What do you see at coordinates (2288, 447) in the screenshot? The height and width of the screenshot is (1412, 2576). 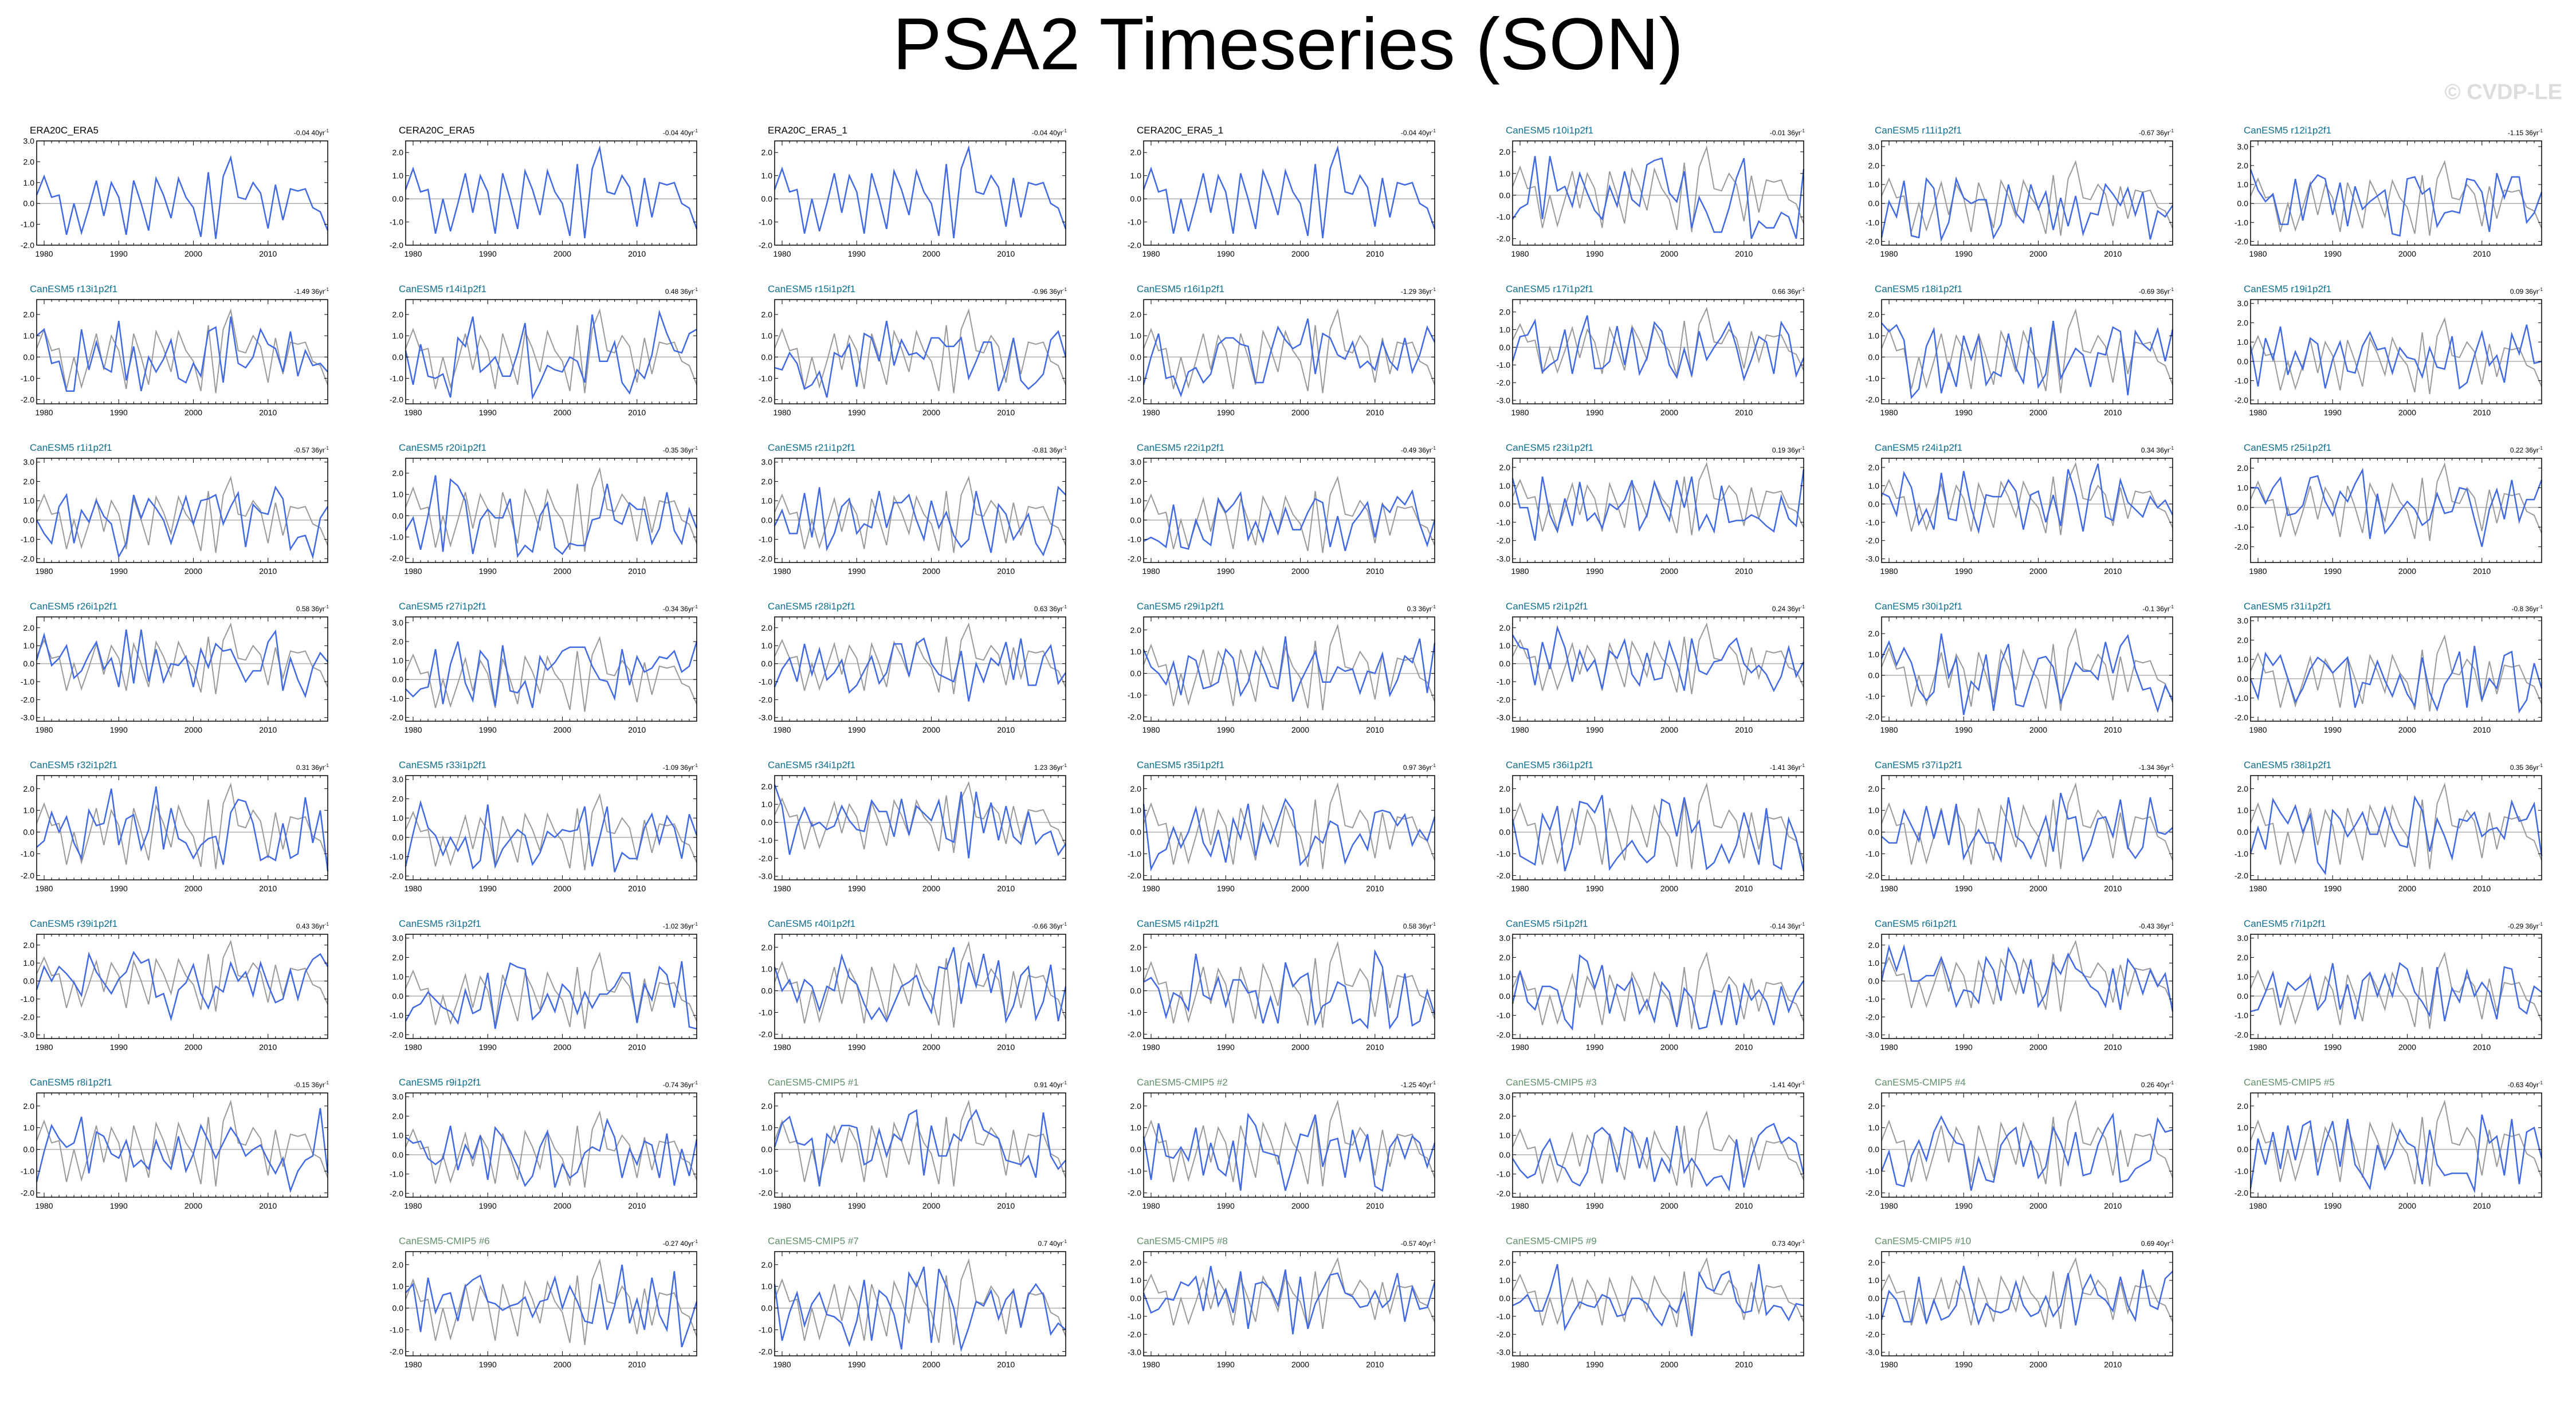 I see `panel-title: CanESM5 r25i1p2f1` at bounding box center [2288, 447].